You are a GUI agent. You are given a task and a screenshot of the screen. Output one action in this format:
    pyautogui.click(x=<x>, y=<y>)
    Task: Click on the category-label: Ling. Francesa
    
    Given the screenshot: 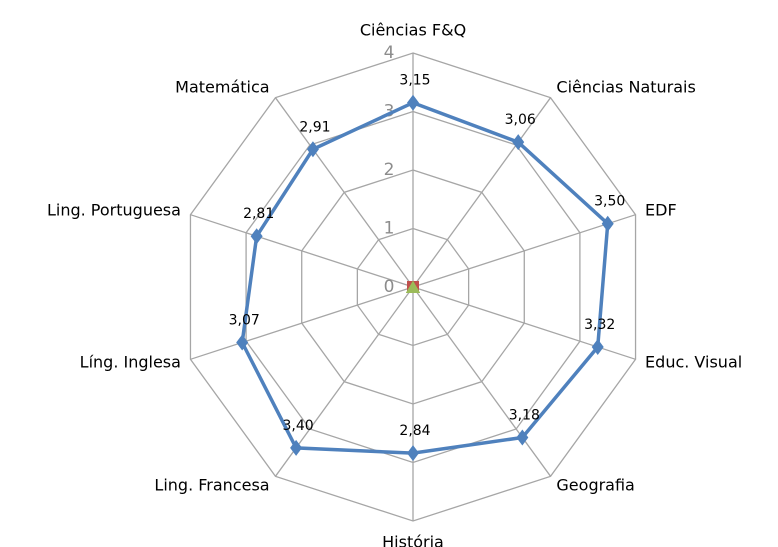 What is the action you would take?
    pyautogui.click(x=211, y=485)
    